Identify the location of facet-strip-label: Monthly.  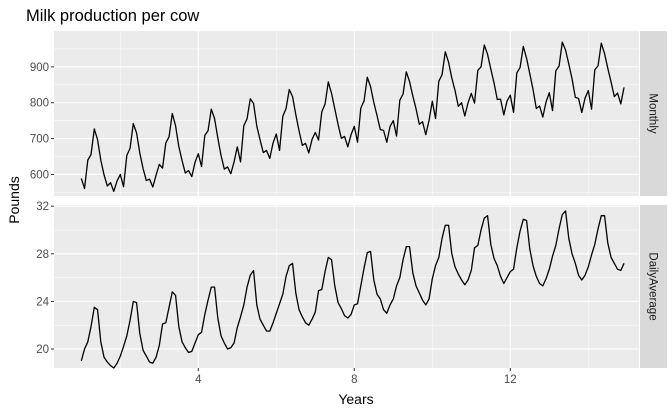
(653, 113).